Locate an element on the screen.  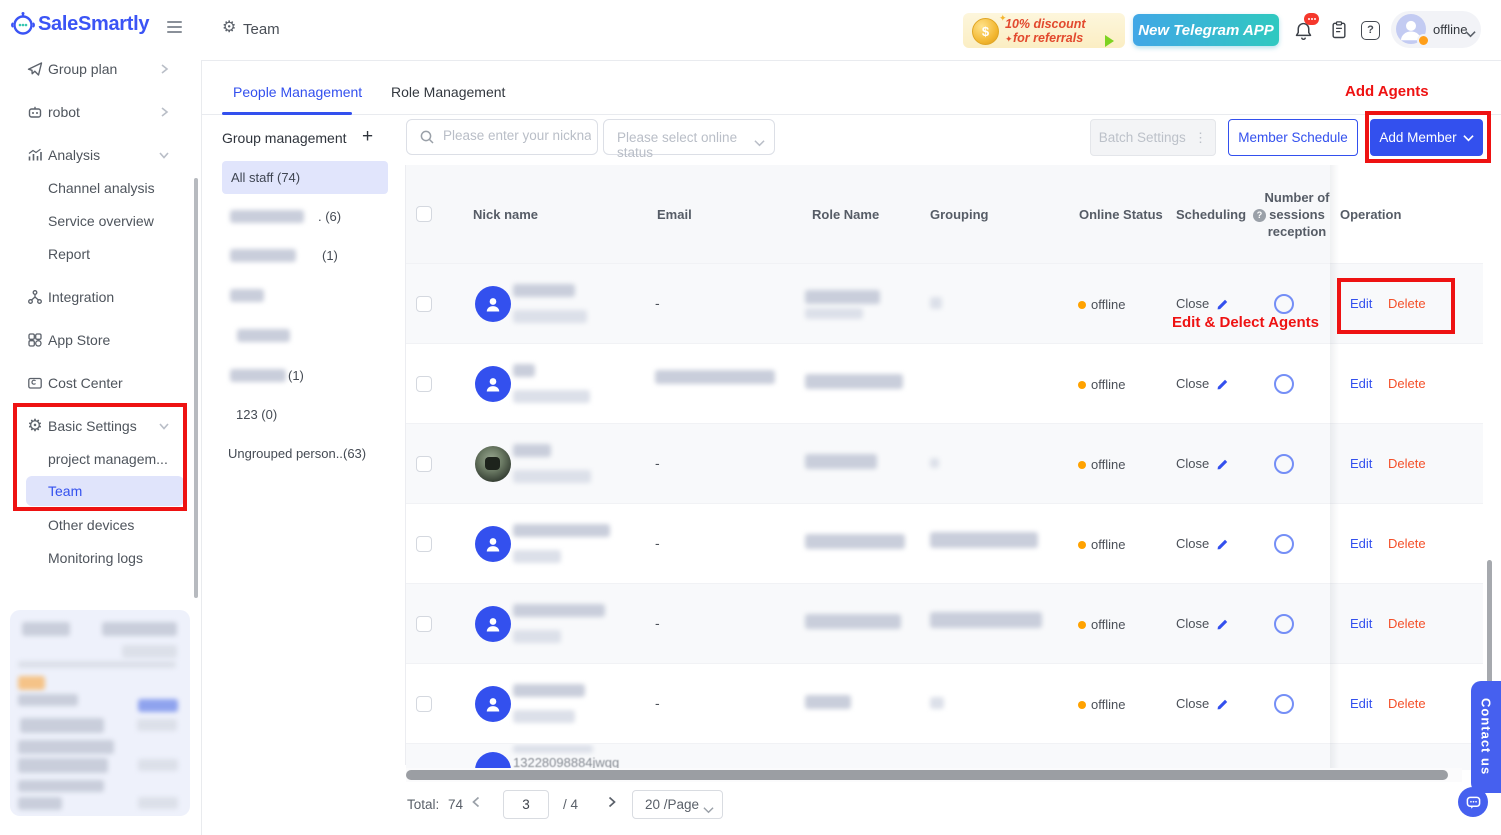
vertical-scrollbar is located at coordinates (1489, 651).